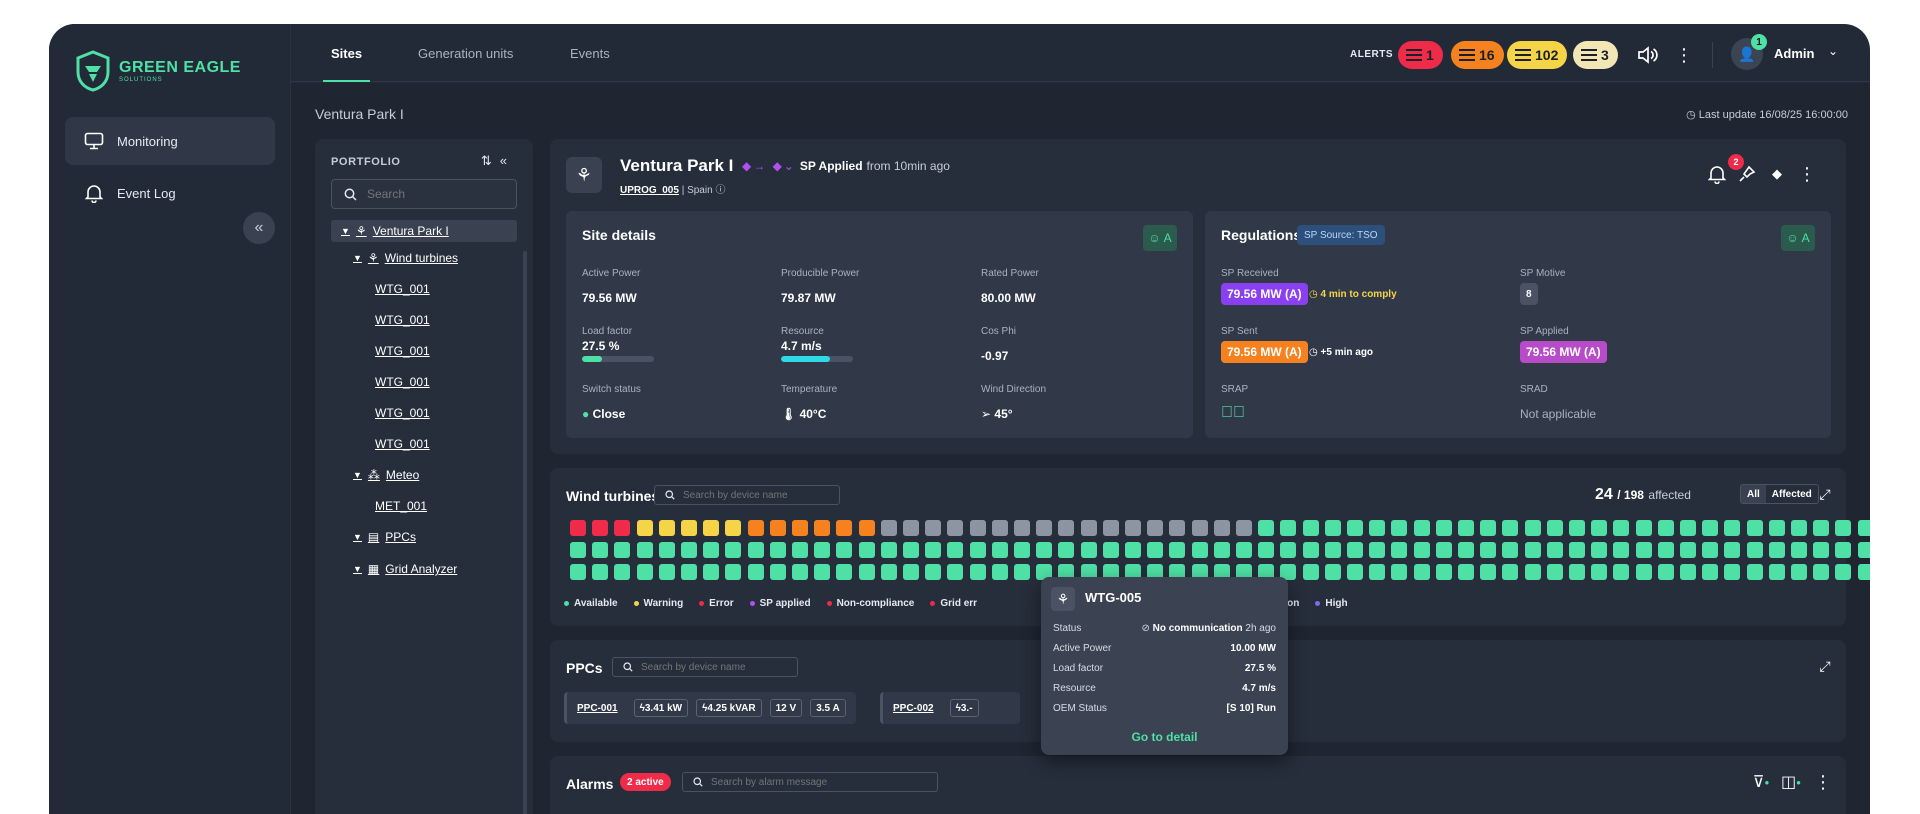 The image size is (1920, 814). I want to click on ppc-name: PPC-002, so click(913, 708).